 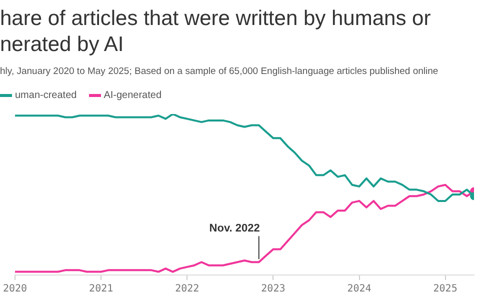 I want to click on x-tick-label: 2020, so click(x=15, y=289).